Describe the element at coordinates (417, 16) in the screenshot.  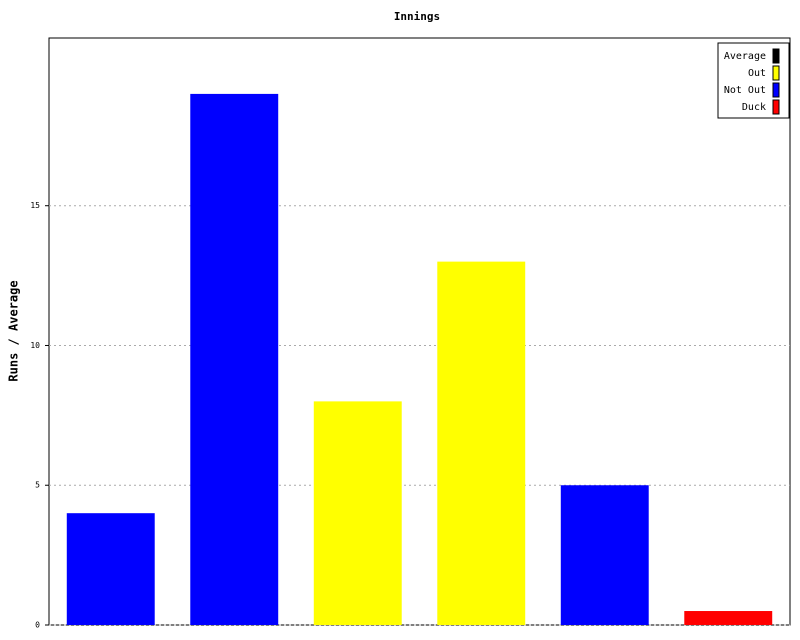
I see `chart-title: Innings` at that location.